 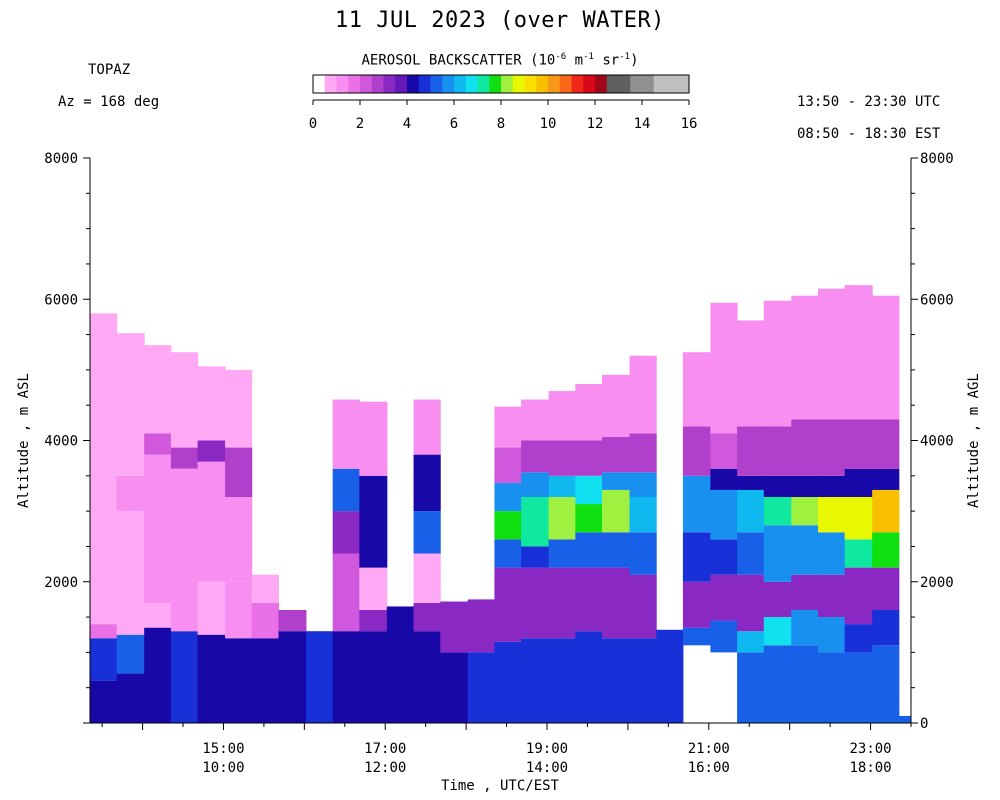 I want to click on x-axis-label: Time , UTC/EST, so click(x=499, y=786).